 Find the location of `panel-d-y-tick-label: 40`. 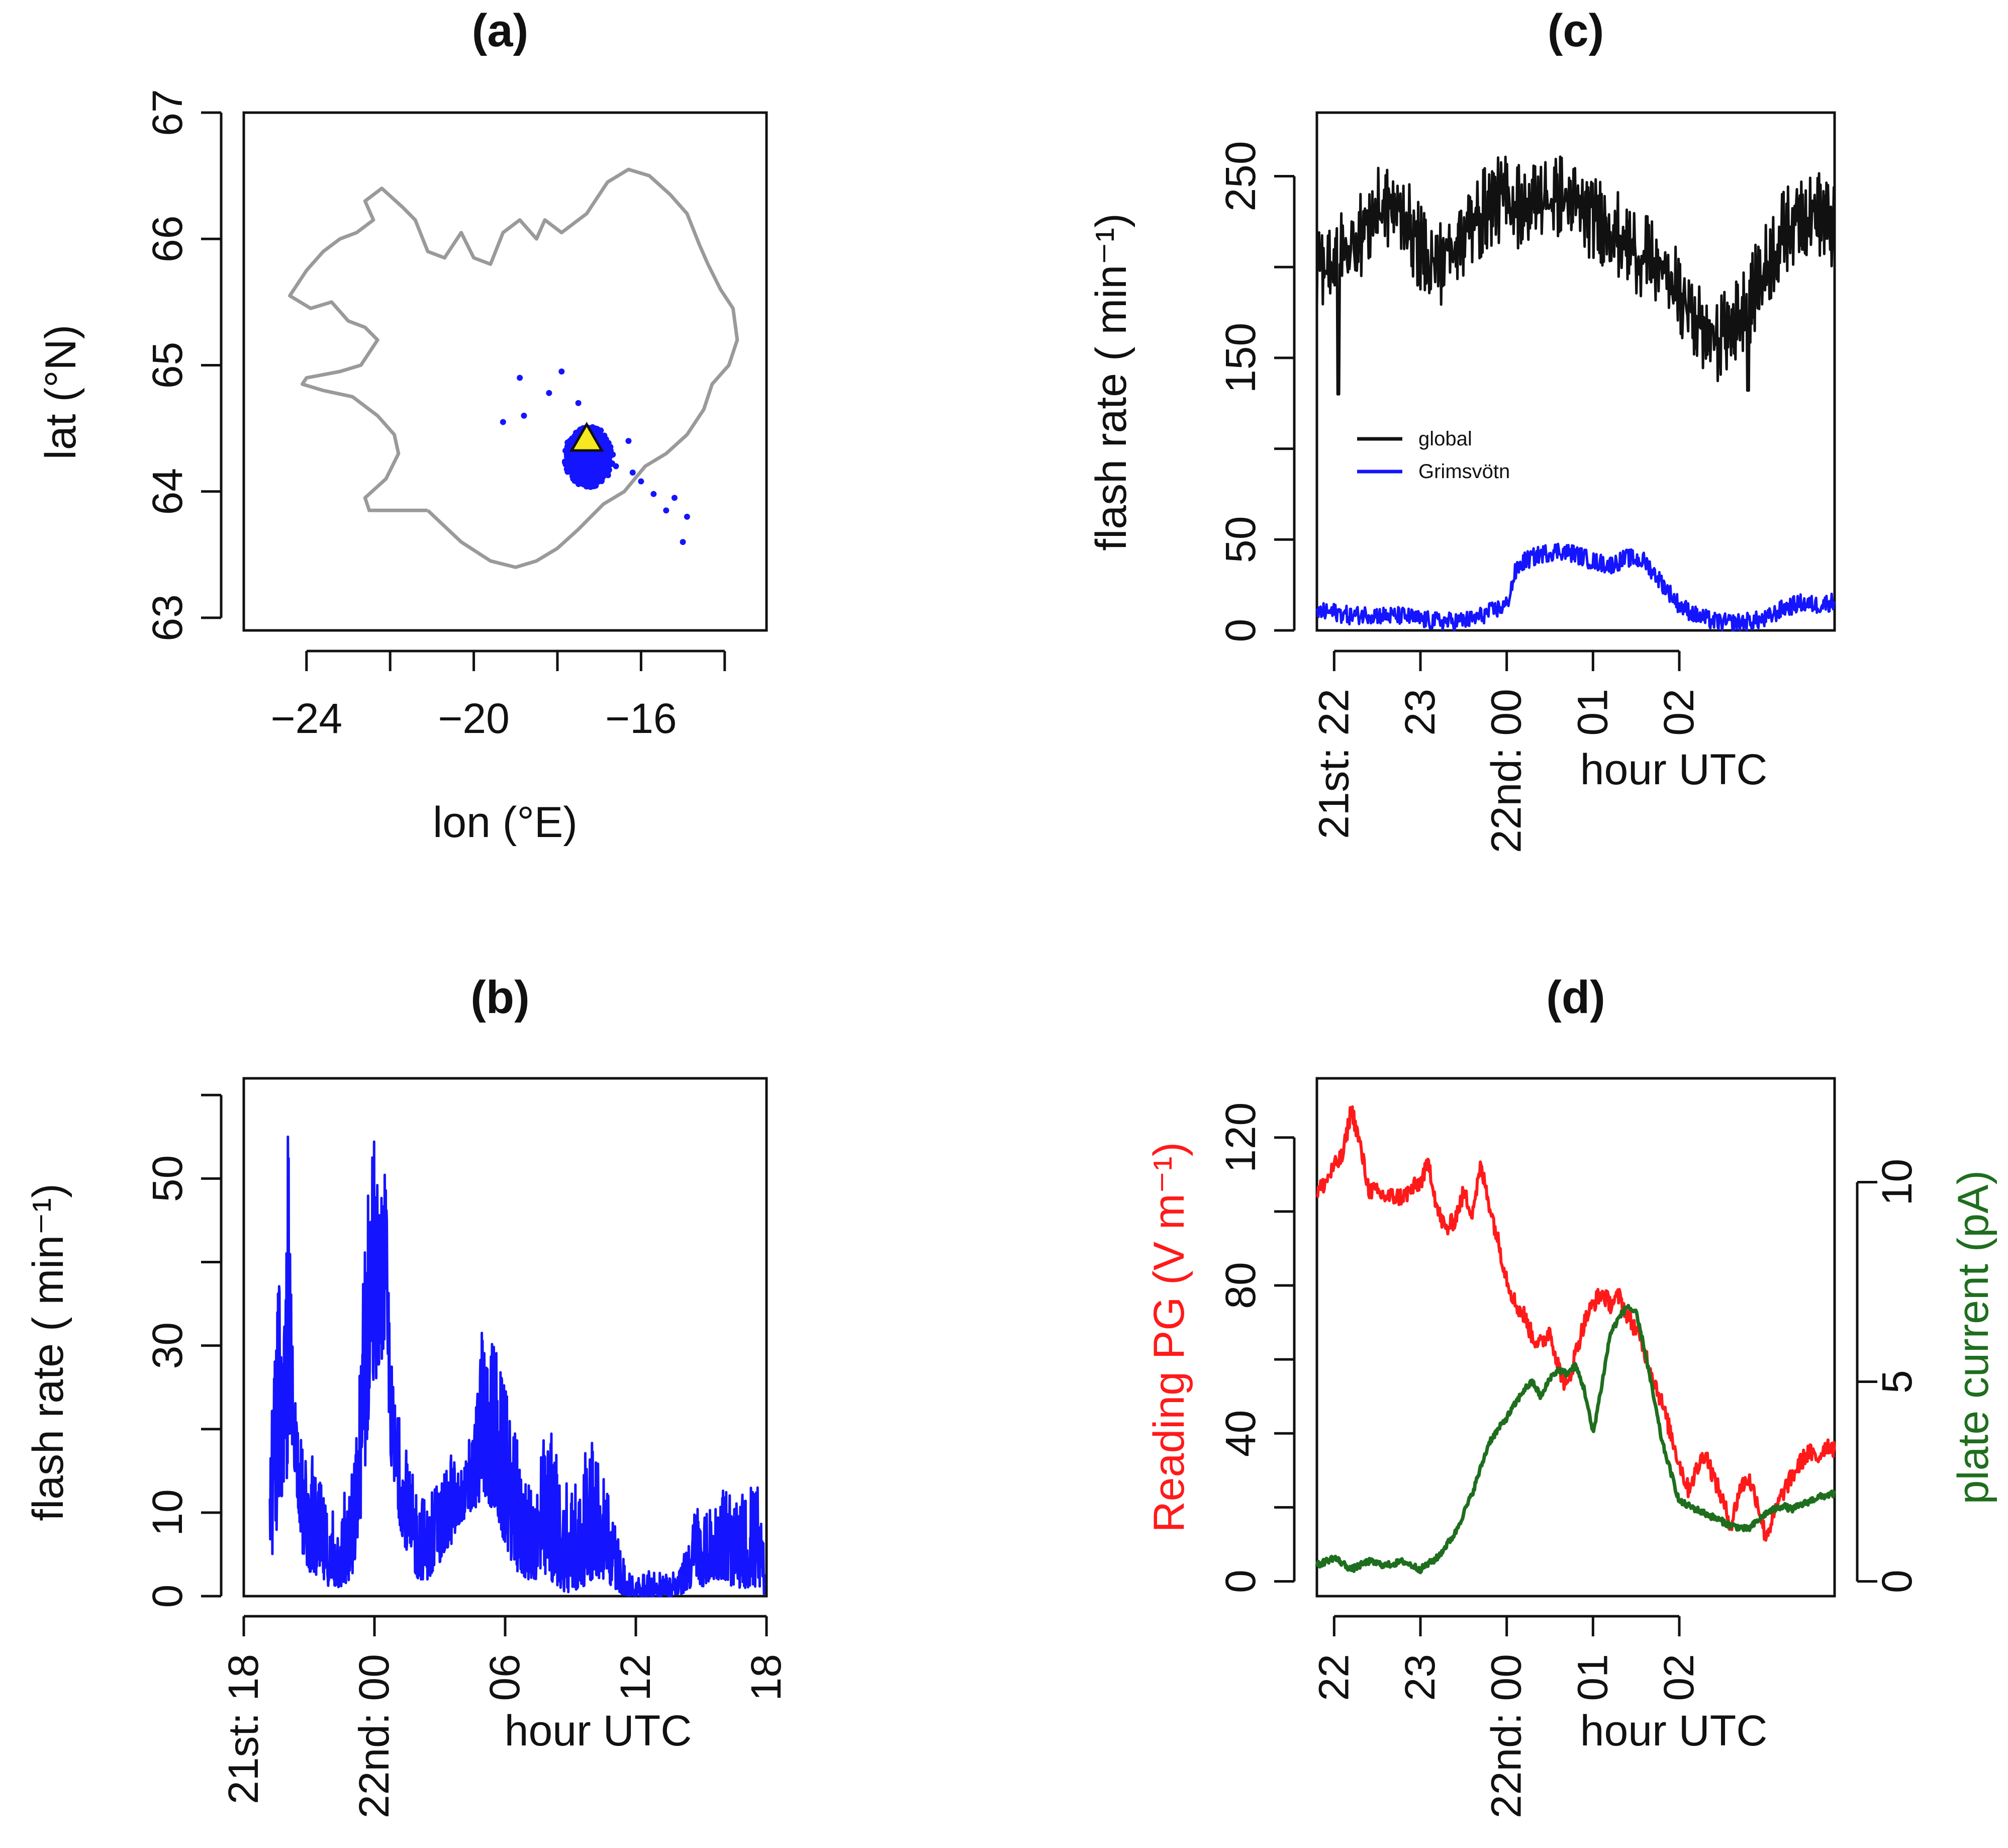

panel-d-y-tick-label: 40 is located at coordinates (1240, 1433).